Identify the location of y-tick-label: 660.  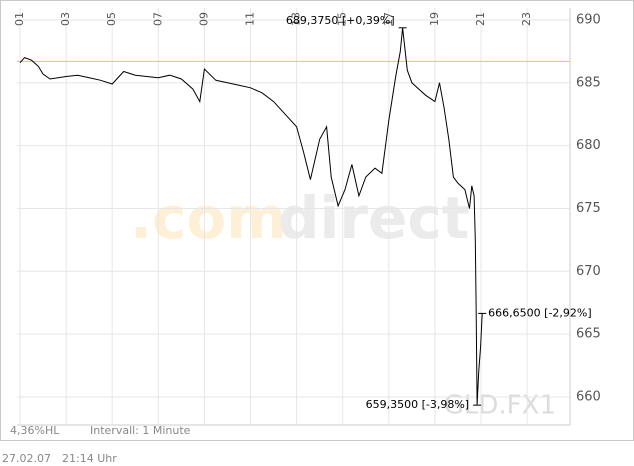
(588, 396).